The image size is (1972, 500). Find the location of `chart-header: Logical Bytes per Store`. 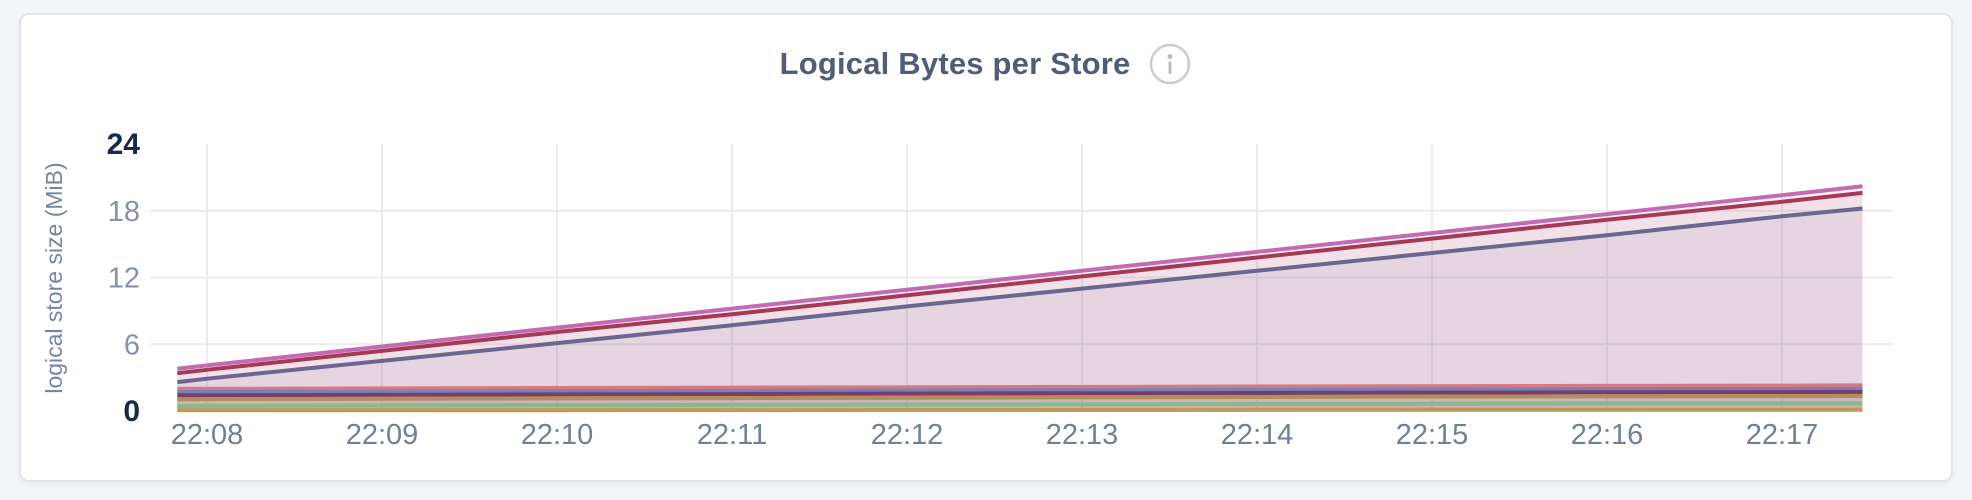

chart-header: Logical Bytes per Store is located at coordinates (986, 64).